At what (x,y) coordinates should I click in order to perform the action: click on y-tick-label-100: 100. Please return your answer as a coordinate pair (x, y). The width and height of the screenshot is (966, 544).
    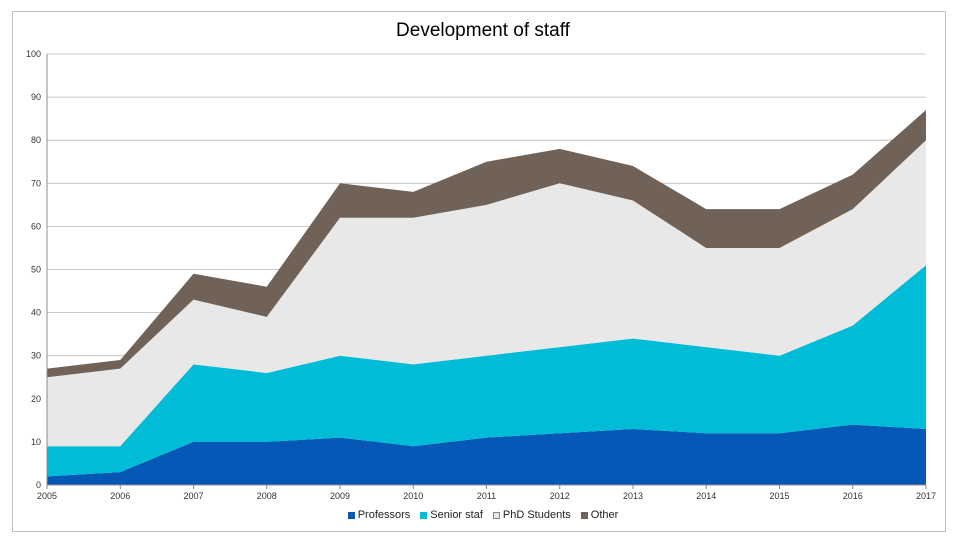
    Looking at the image, I should click on (33, 54).